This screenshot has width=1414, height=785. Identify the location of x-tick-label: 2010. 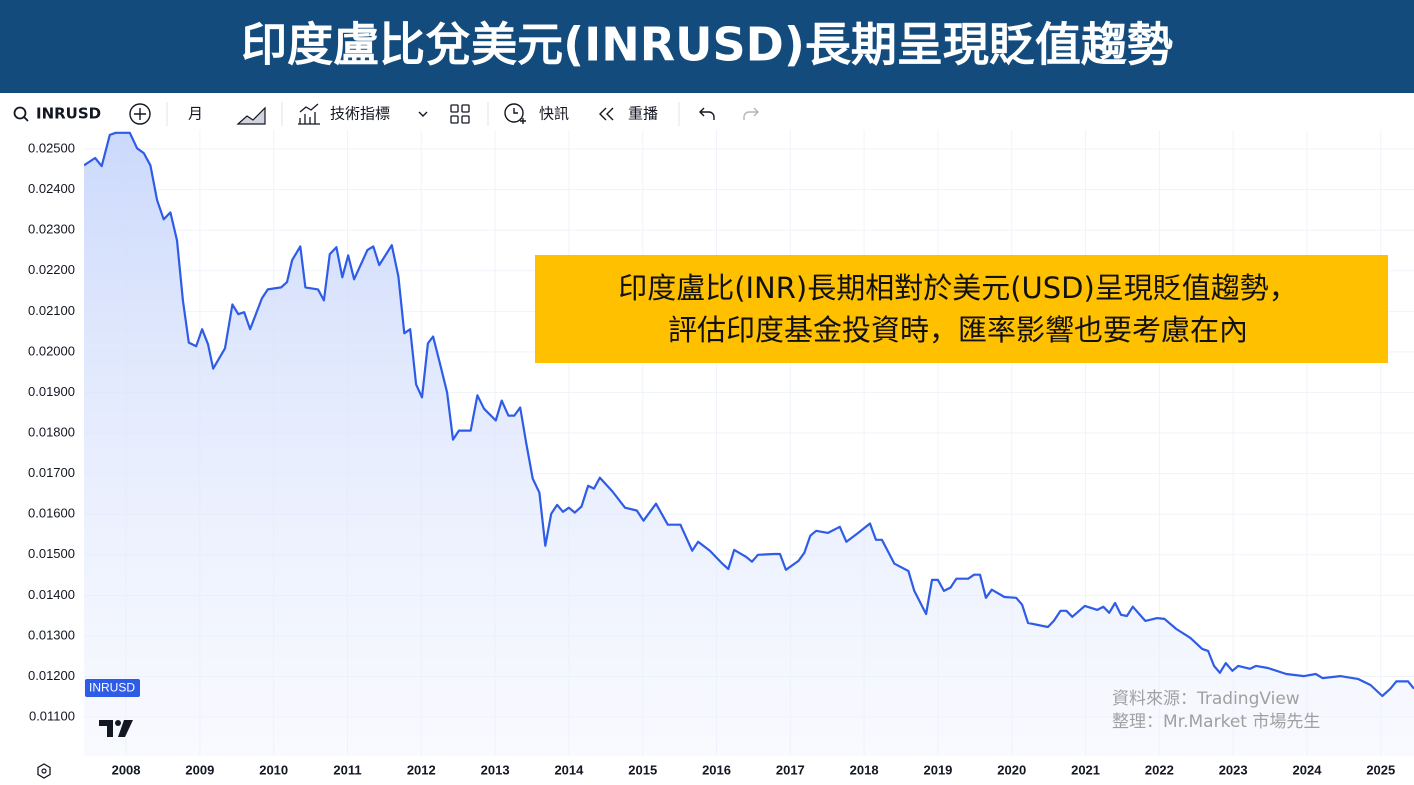
(273, 769).